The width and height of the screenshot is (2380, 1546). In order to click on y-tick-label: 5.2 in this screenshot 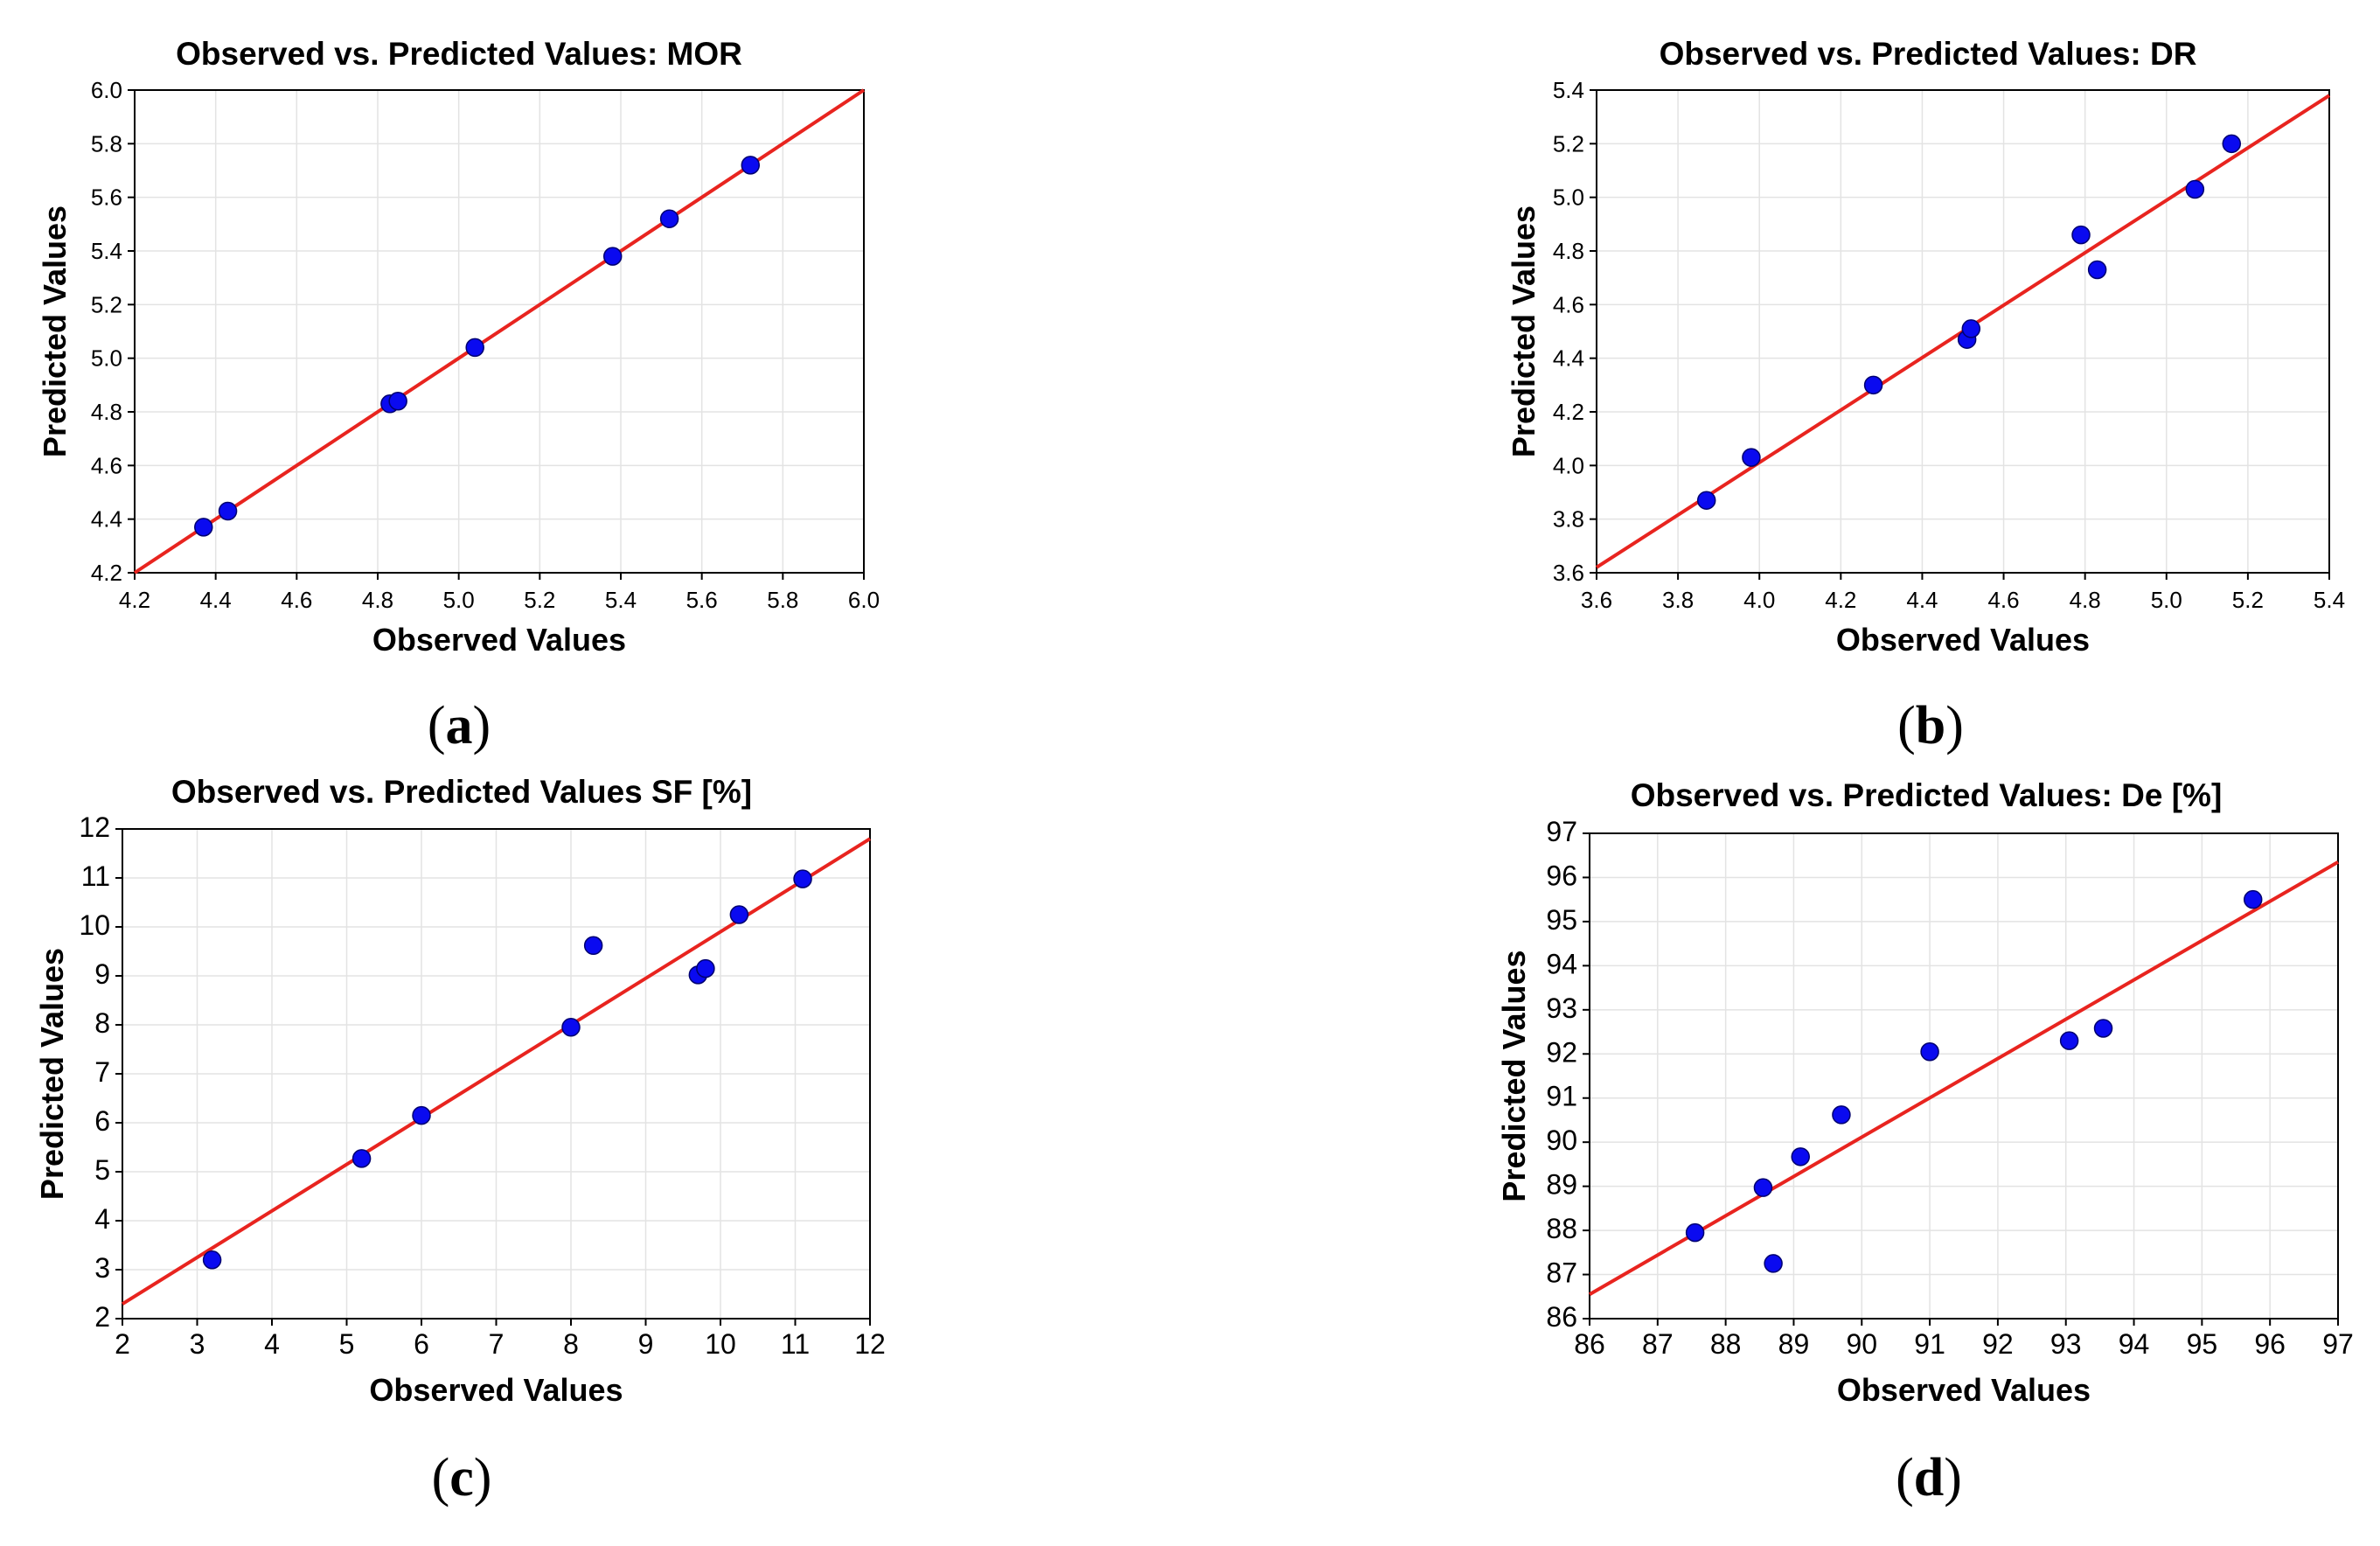, I will do `click(1568, 143)`.